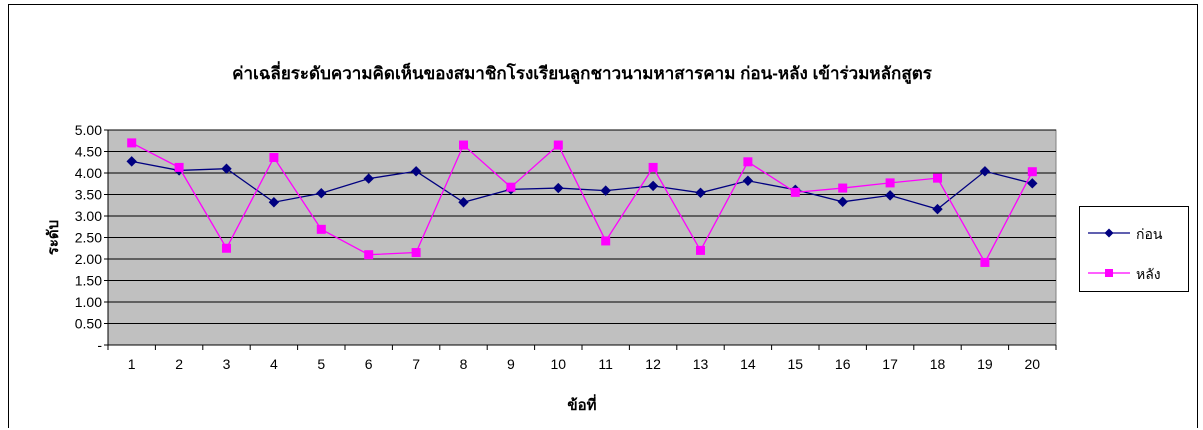 The height and width of the screenshot is (430, 1203). Describe the element at coordinates (511, 364) in the screenshot. I see `x-tick-label: 9` at that location.